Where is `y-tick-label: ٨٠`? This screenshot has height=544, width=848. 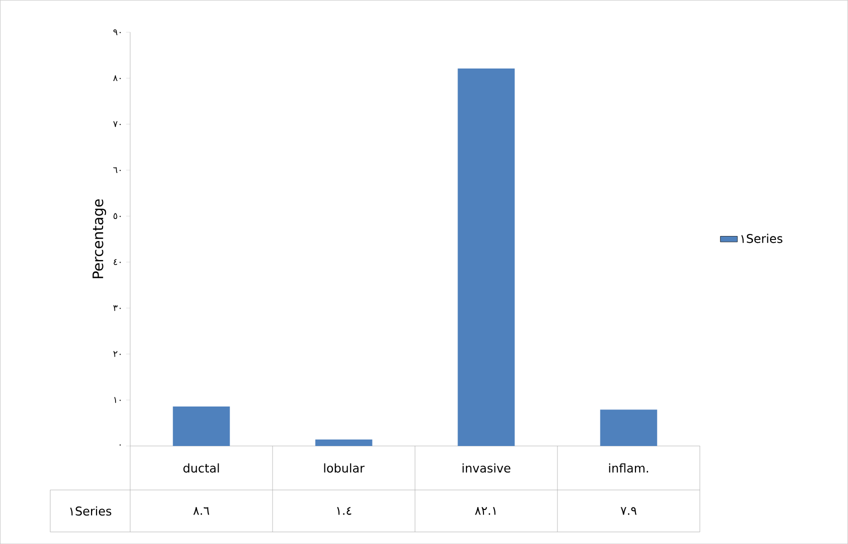 y-tick-label: ٨٠ is located at coordinates (117, 78).